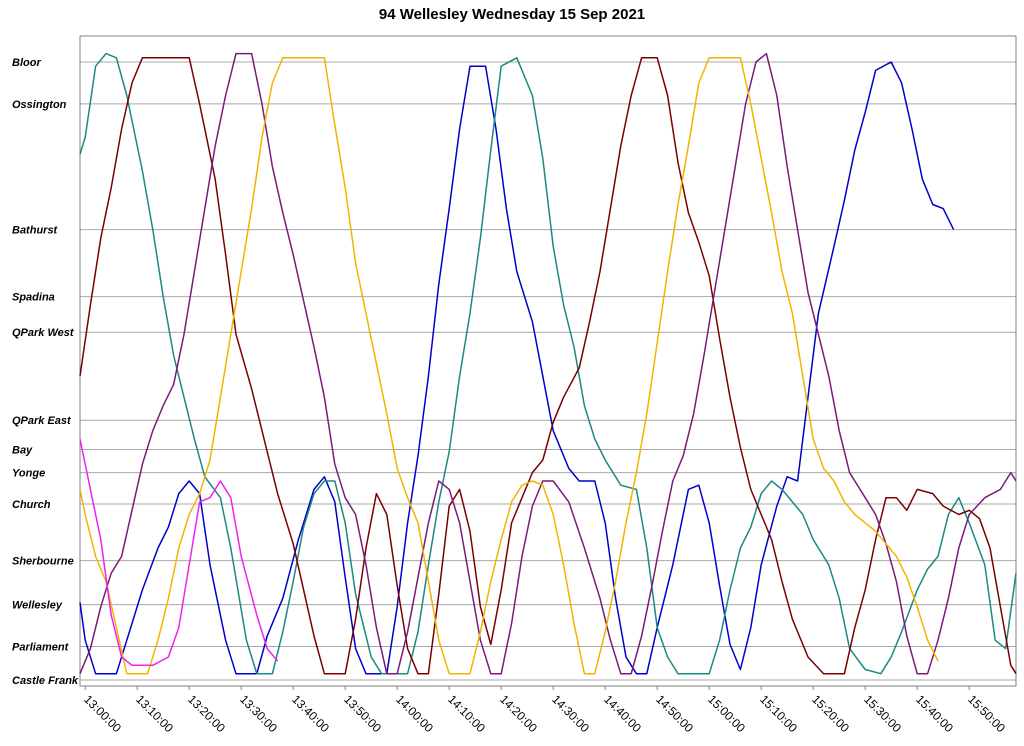 This screenshot has width=1024, height=746. I want to click on x-tick-label: 13:00:00, so click(102, 713).